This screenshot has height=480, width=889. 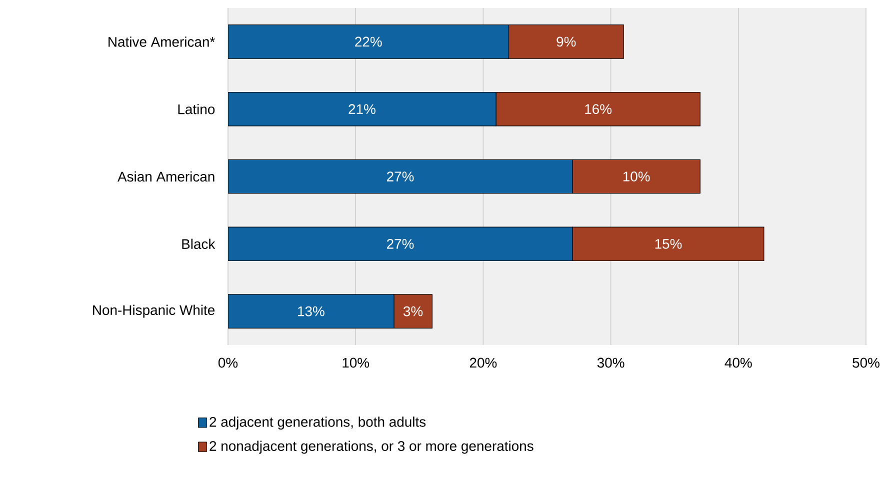 What do you see at coordinates (866, 363) in the screenshot?
I see `x-tick-label: 50%` at bounding box center [866, 363].